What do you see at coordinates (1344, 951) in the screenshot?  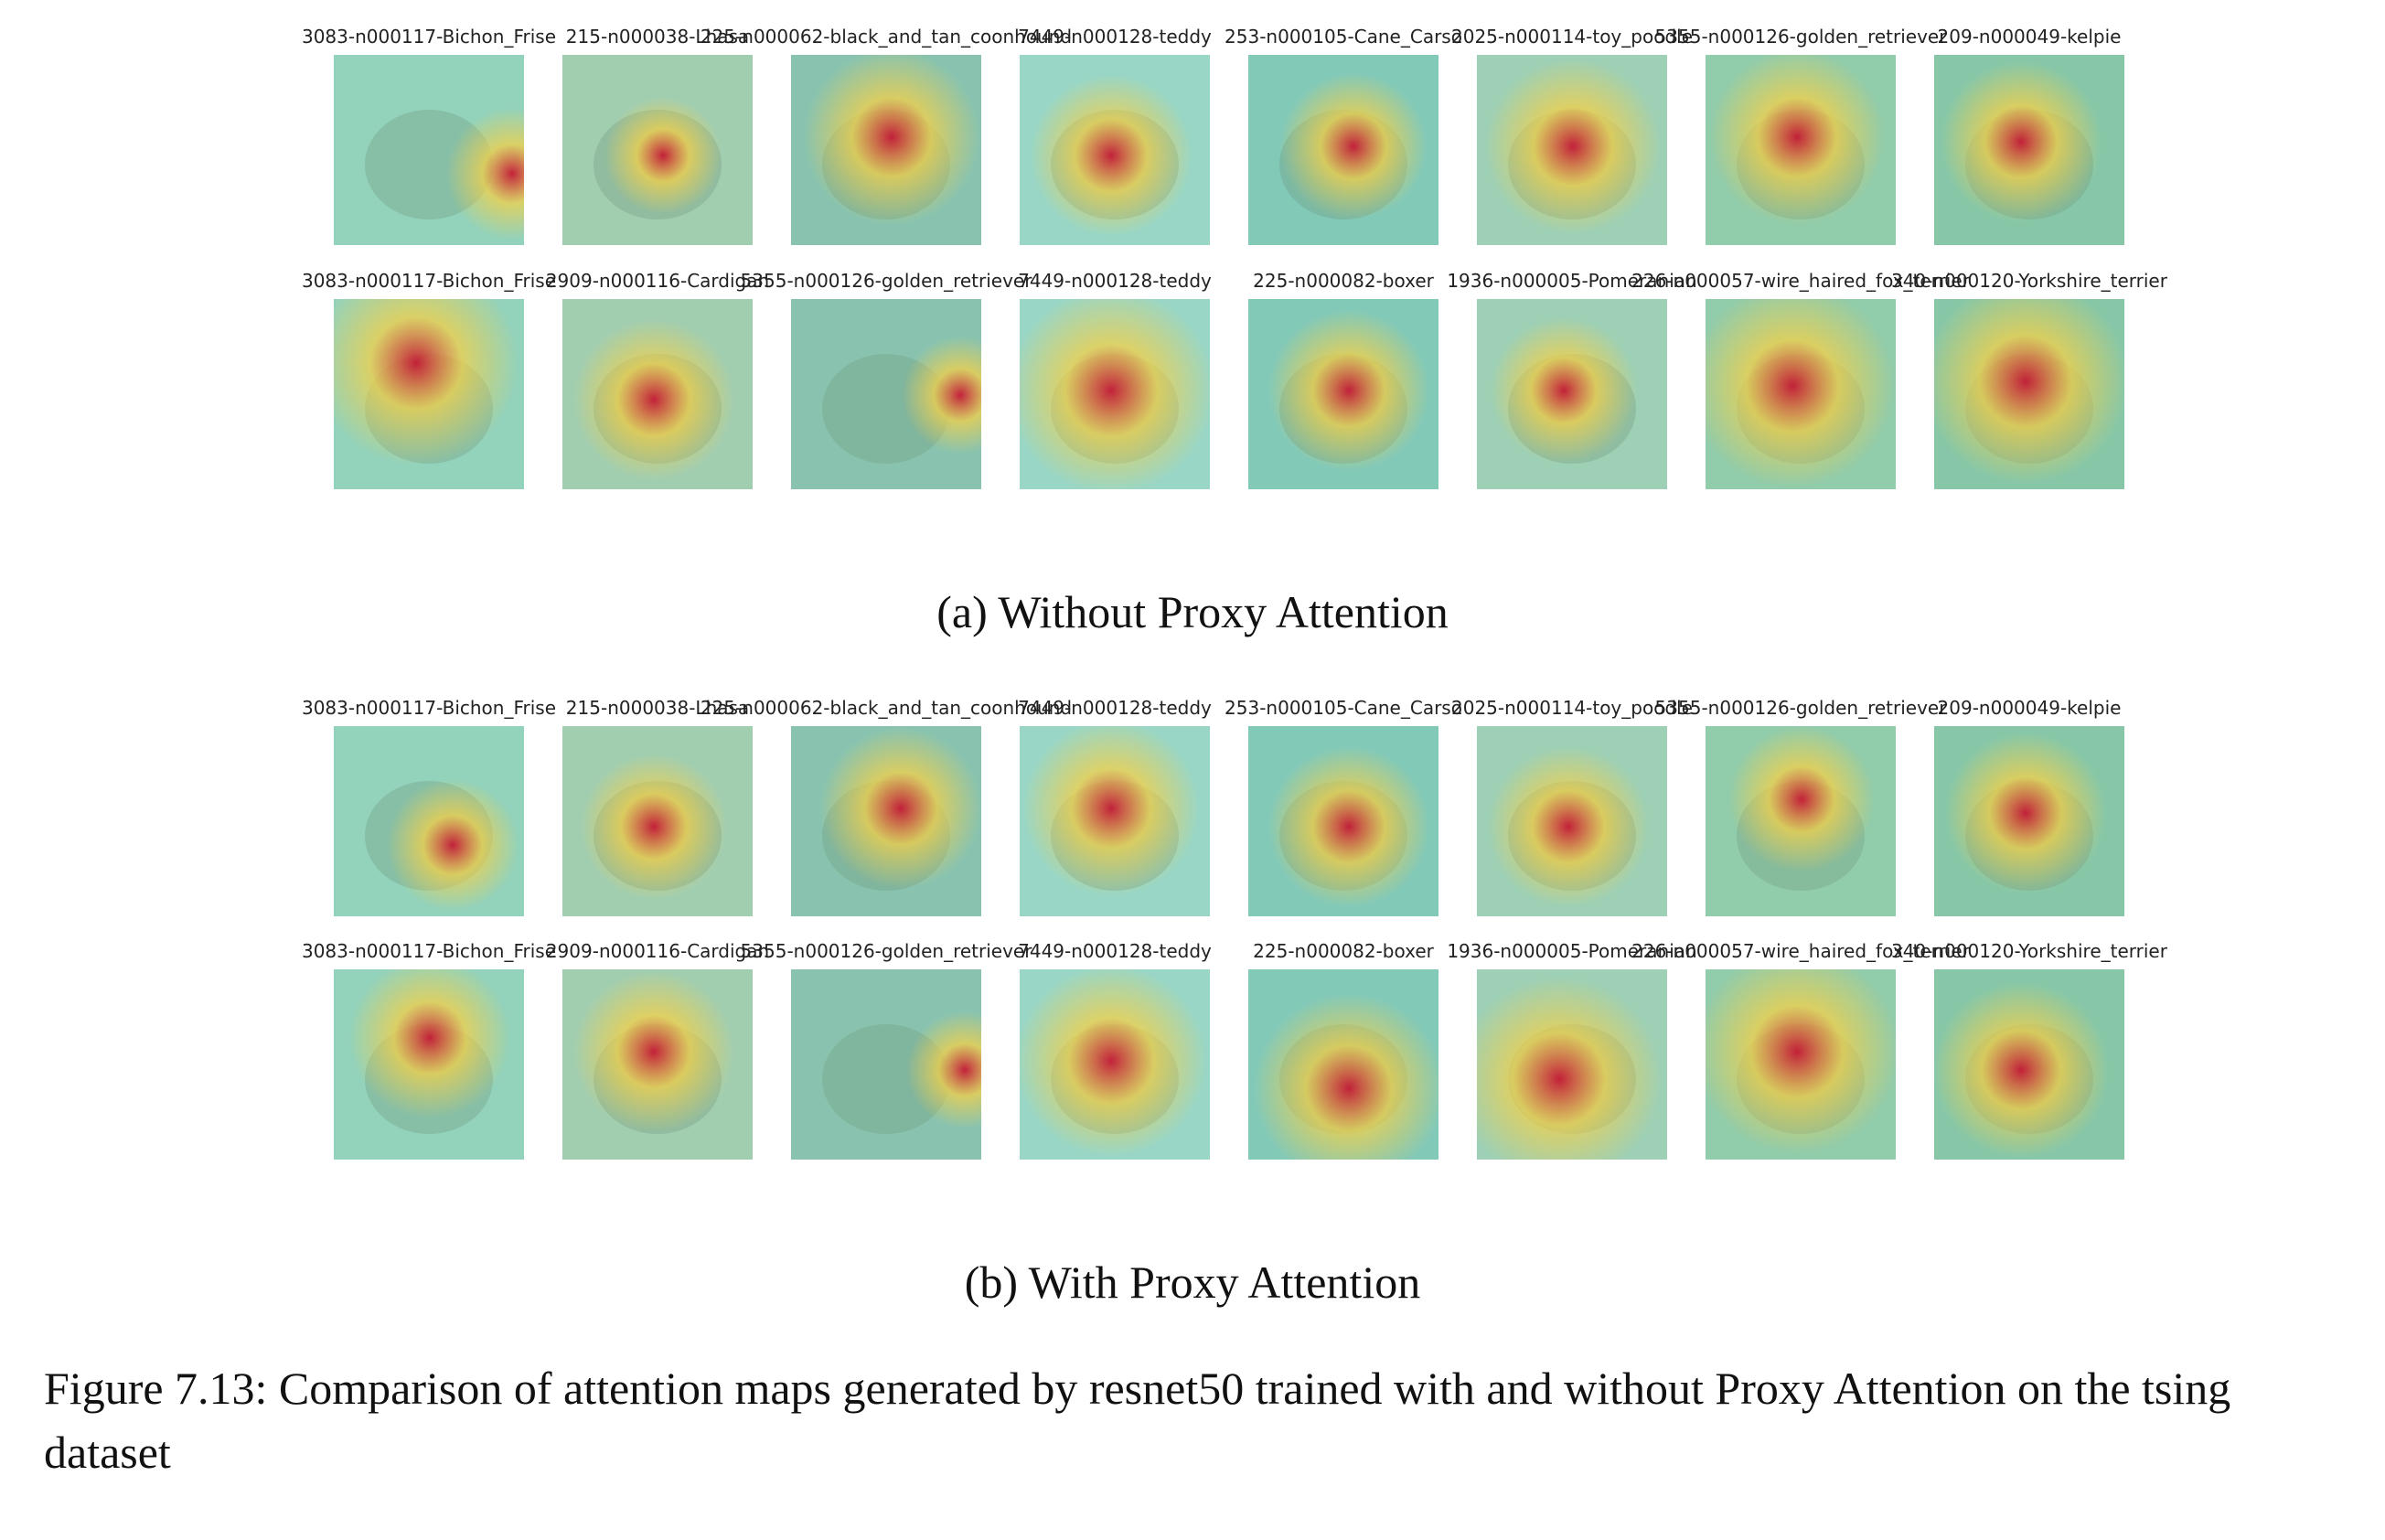 I see `image-label: 225-n000082-boxer` at bounding box center [1344, 951].